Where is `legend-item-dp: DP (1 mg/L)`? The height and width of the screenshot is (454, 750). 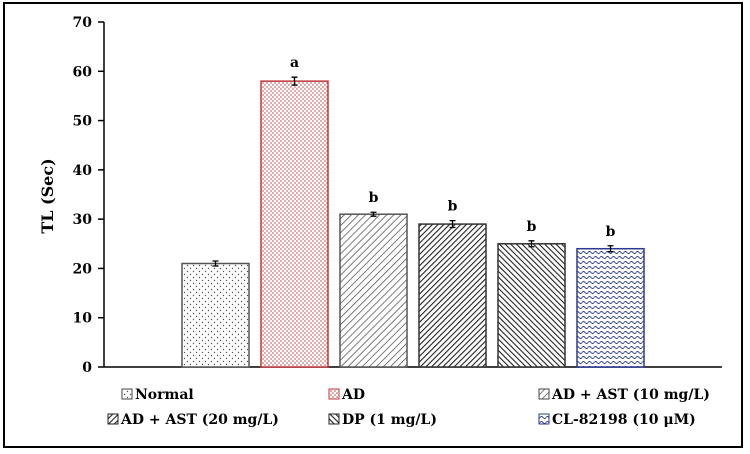 legend-item-dp: DP (1 mg/L) is located at coordinates (382, 420).